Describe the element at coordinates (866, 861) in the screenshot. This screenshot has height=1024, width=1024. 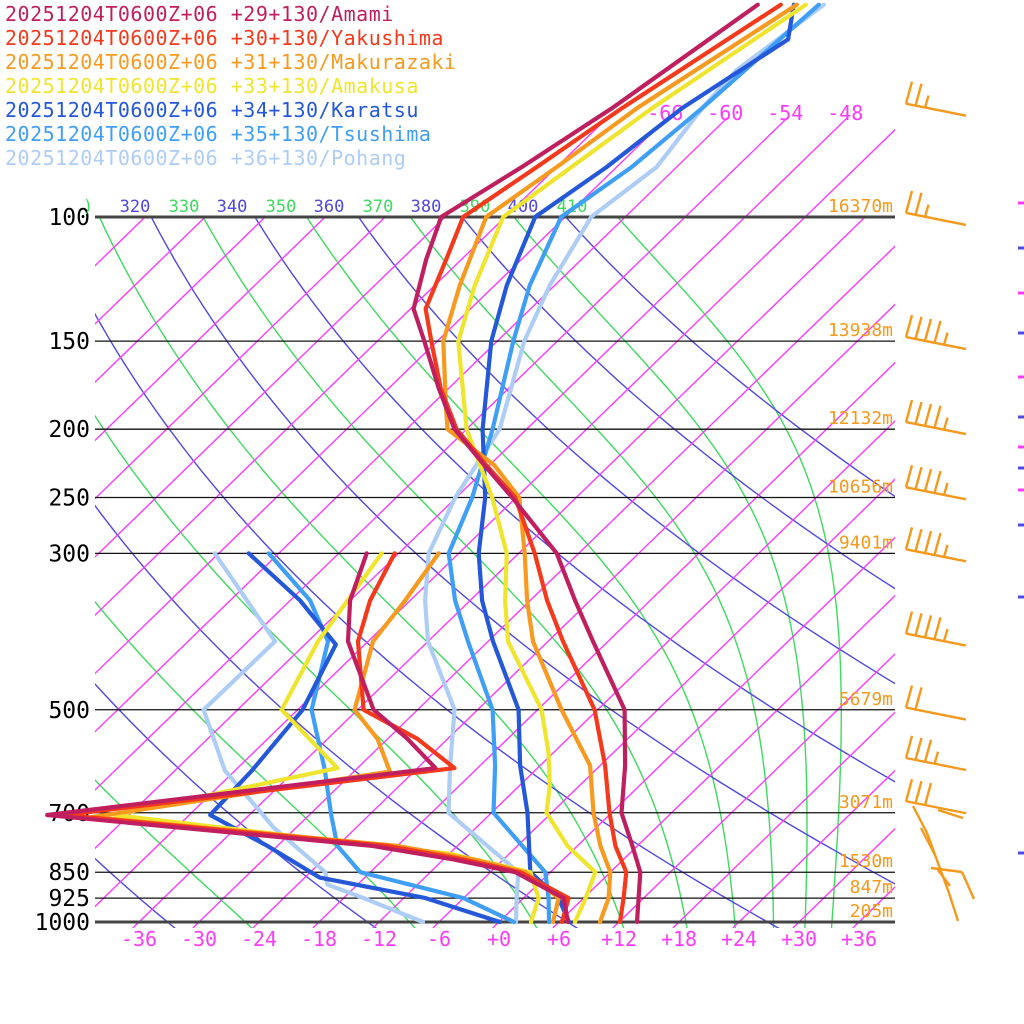
I see `svg-text: 1530m` at that location.